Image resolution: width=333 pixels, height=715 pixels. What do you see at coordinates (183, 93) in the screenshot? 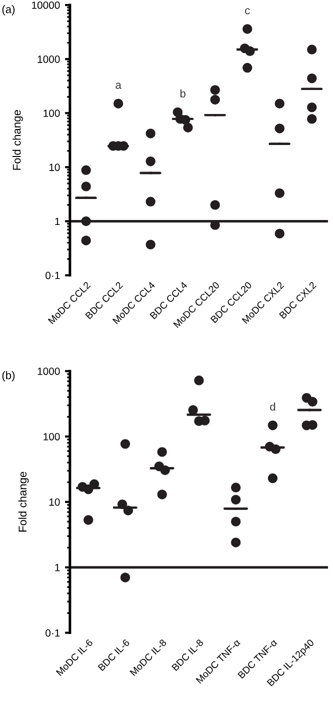
I see `annotation: b` at bounding box center [183, 93].